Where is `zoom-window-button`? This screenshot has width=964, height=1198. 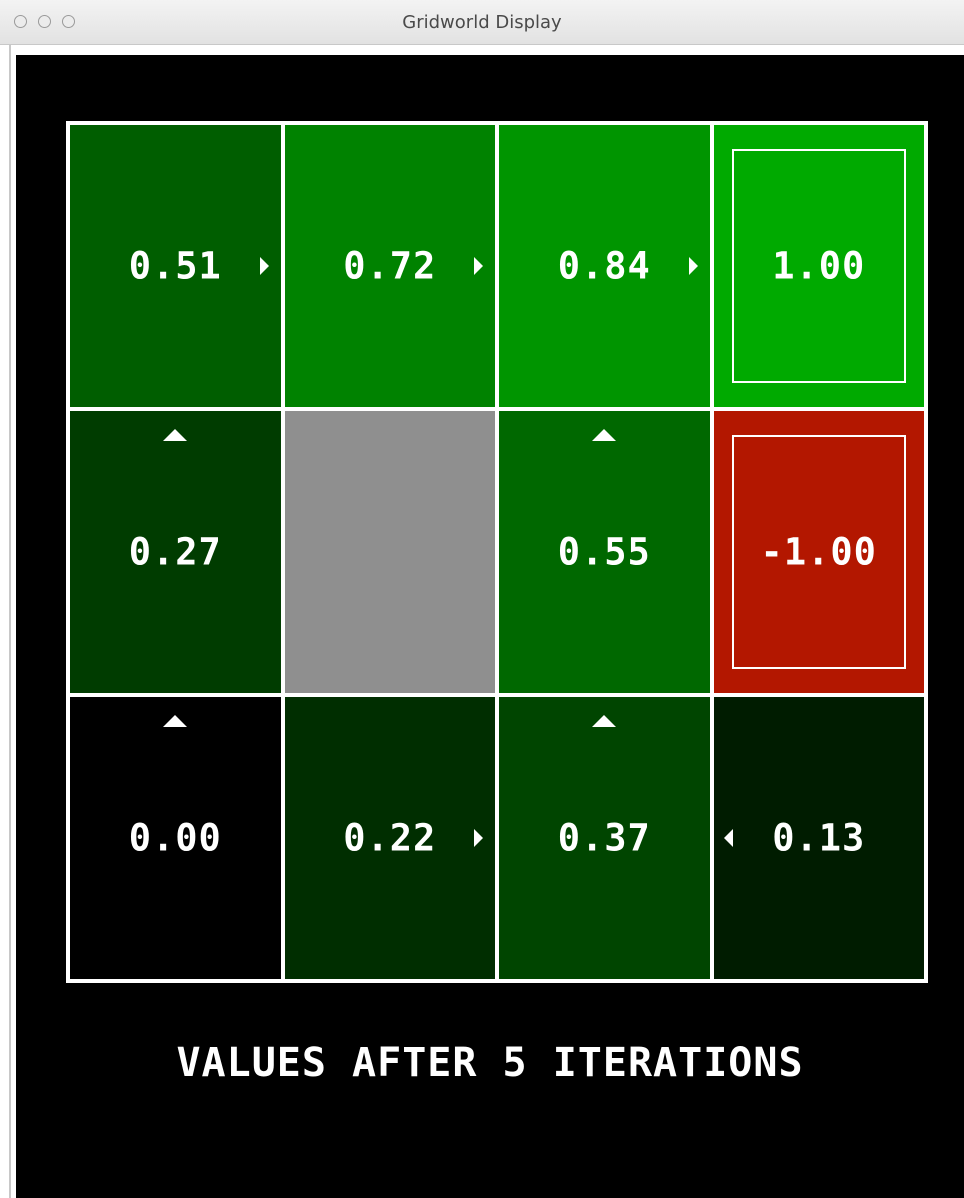
zoom-window-button is located at coordinates (68, 21).